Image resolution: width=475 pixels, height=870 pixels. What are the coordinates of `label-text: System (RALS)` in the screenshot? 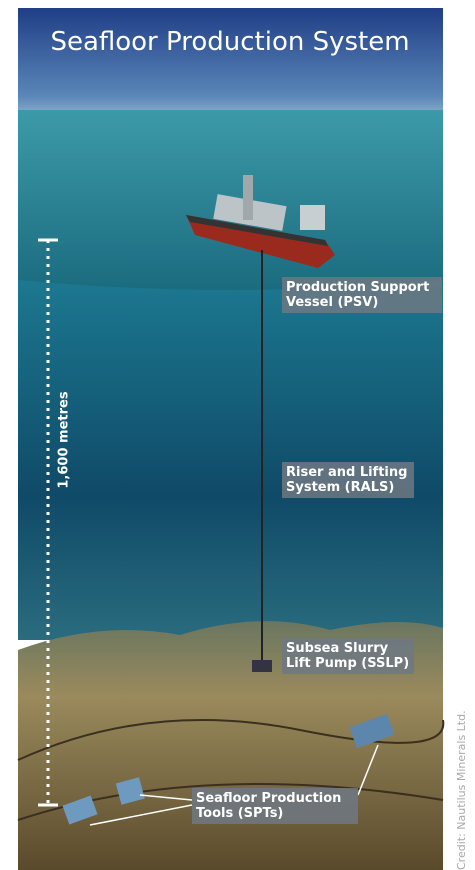 It's located at (340, 487).